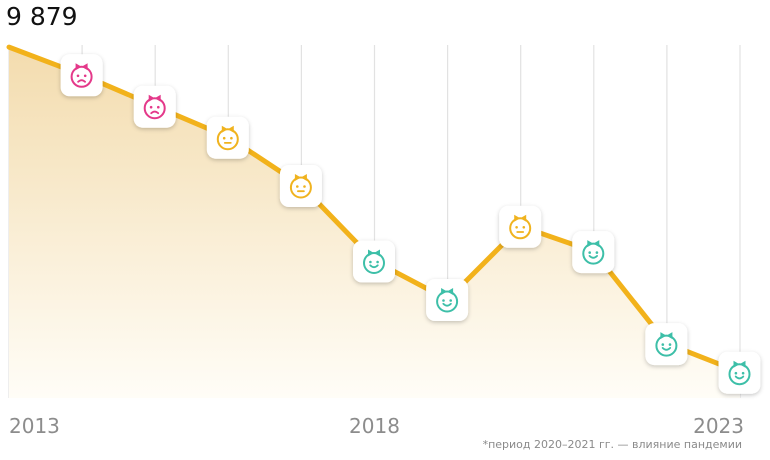 This screenshot has height=460, width=770. I want to click on x-tick-label: 2018, so click(374, 426).